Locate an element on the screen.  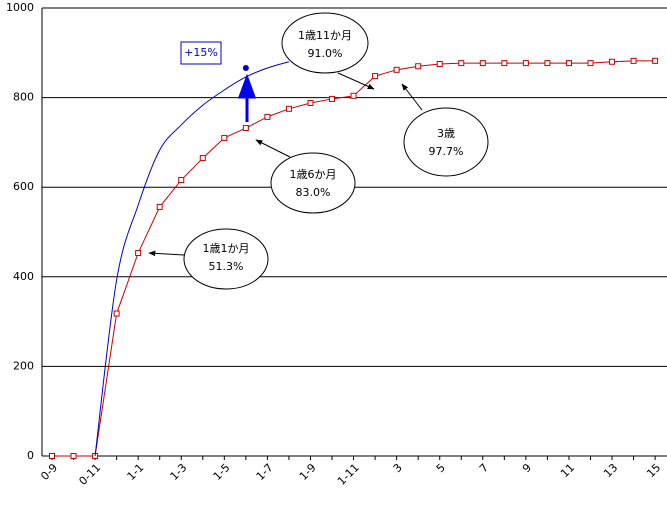
x-tick-label: 15 is located at coordinates (653, 470).